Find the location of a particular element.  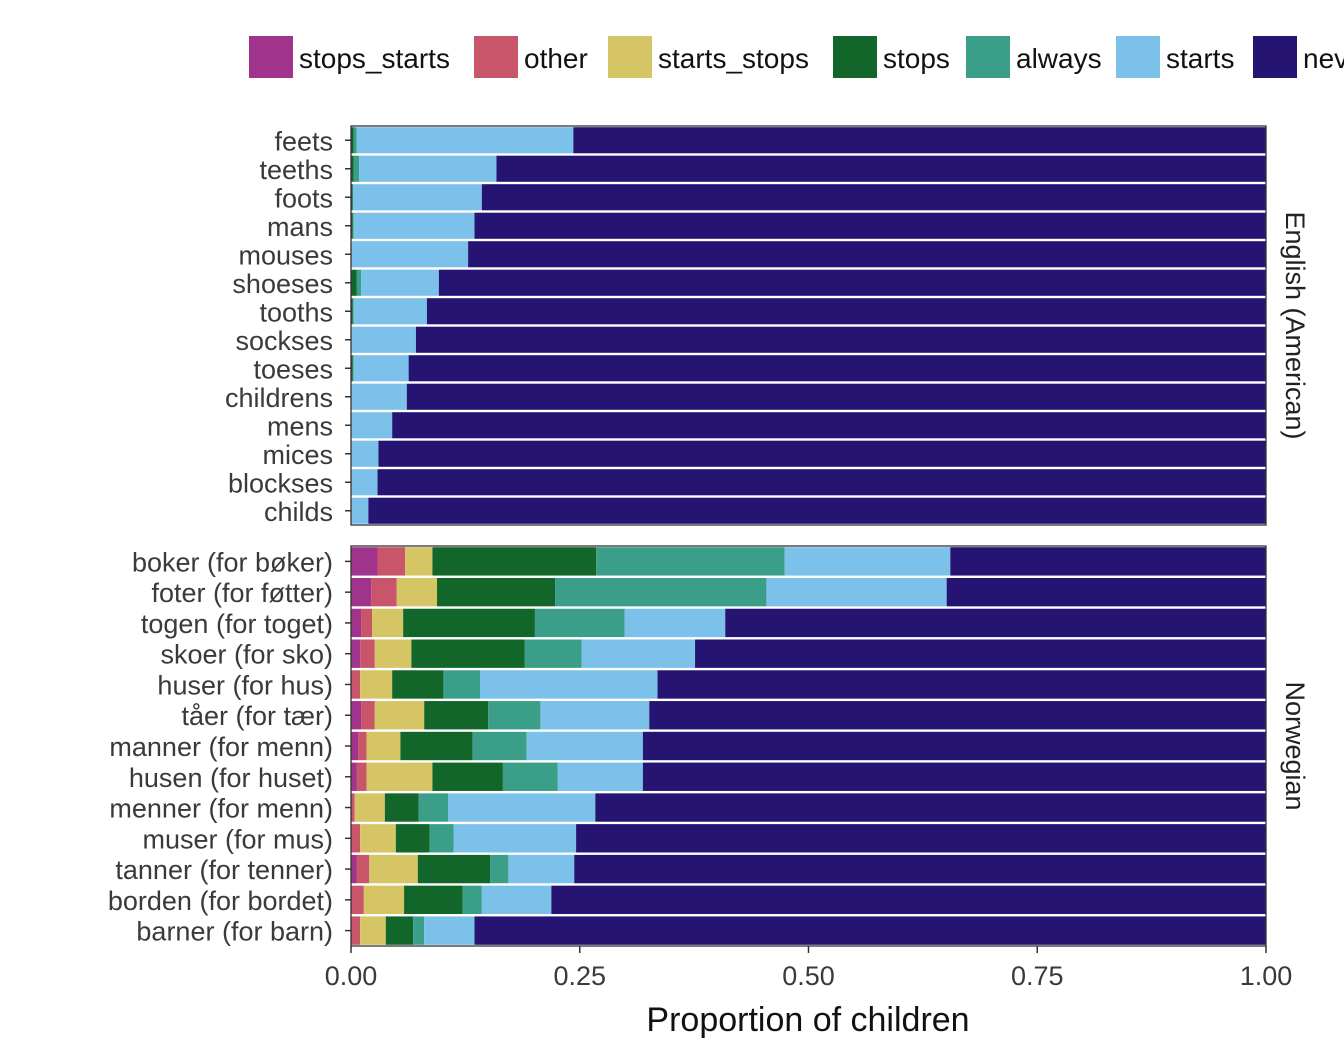

y-tick-label: toeses is located at coordinates (293, 369).